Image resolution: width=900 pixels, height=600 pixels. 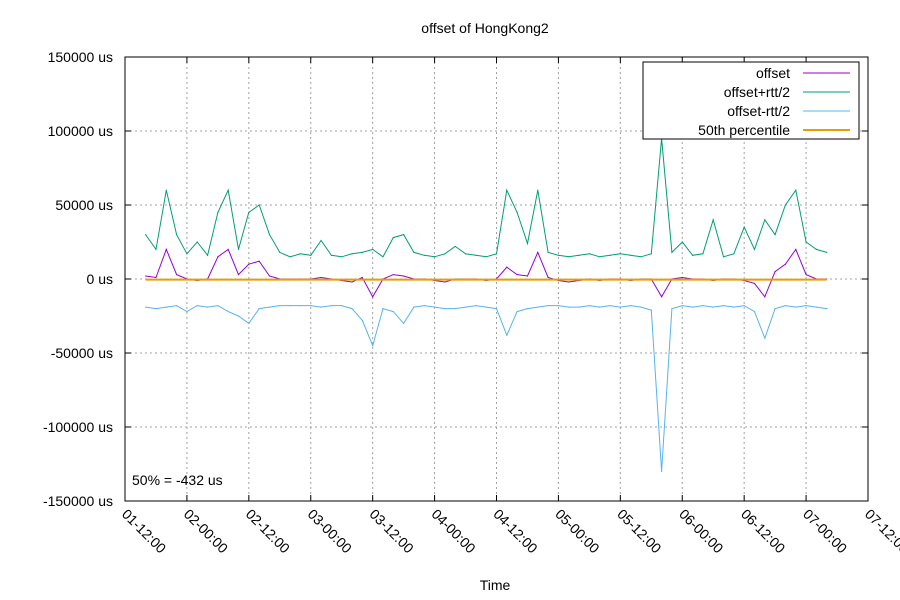 I want to click on legend-label: offset+rtt/2, so click(x=757, y=92).